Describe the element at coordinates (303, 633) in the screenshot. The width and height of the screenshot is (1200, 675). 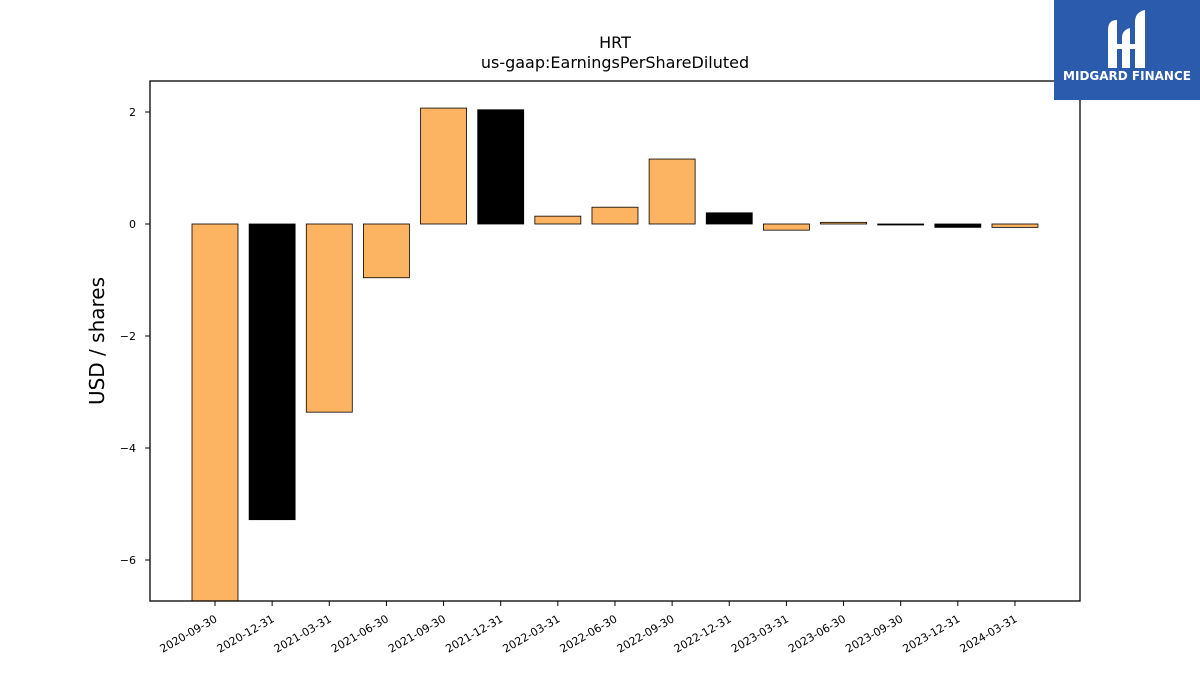
I see `x-tick-label: 2021-03-31` at that location.